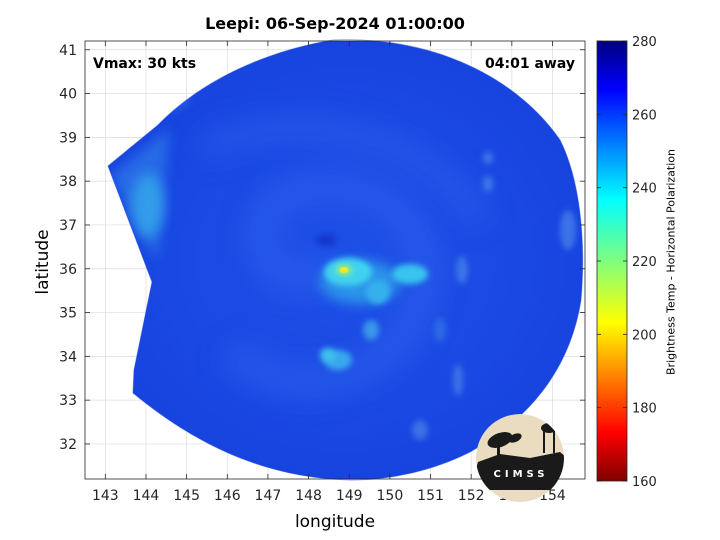 Image resolution: width=720 pixels, height=540 pixels. What do you see at coordinates (68, 226) in the screenshot?
I see `y-tick-label: 37` at bounding box center [68, 226].